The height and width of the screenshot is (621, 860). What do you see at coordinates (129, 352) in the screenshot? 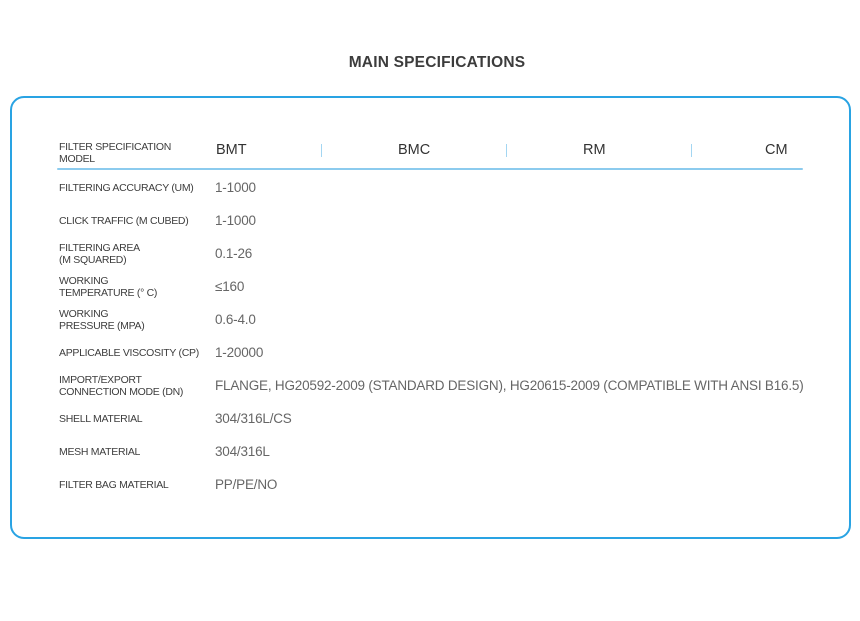
I see `row-label: APPLICABLE VISCOSITY (CP)` at bounding box center [129, 352].